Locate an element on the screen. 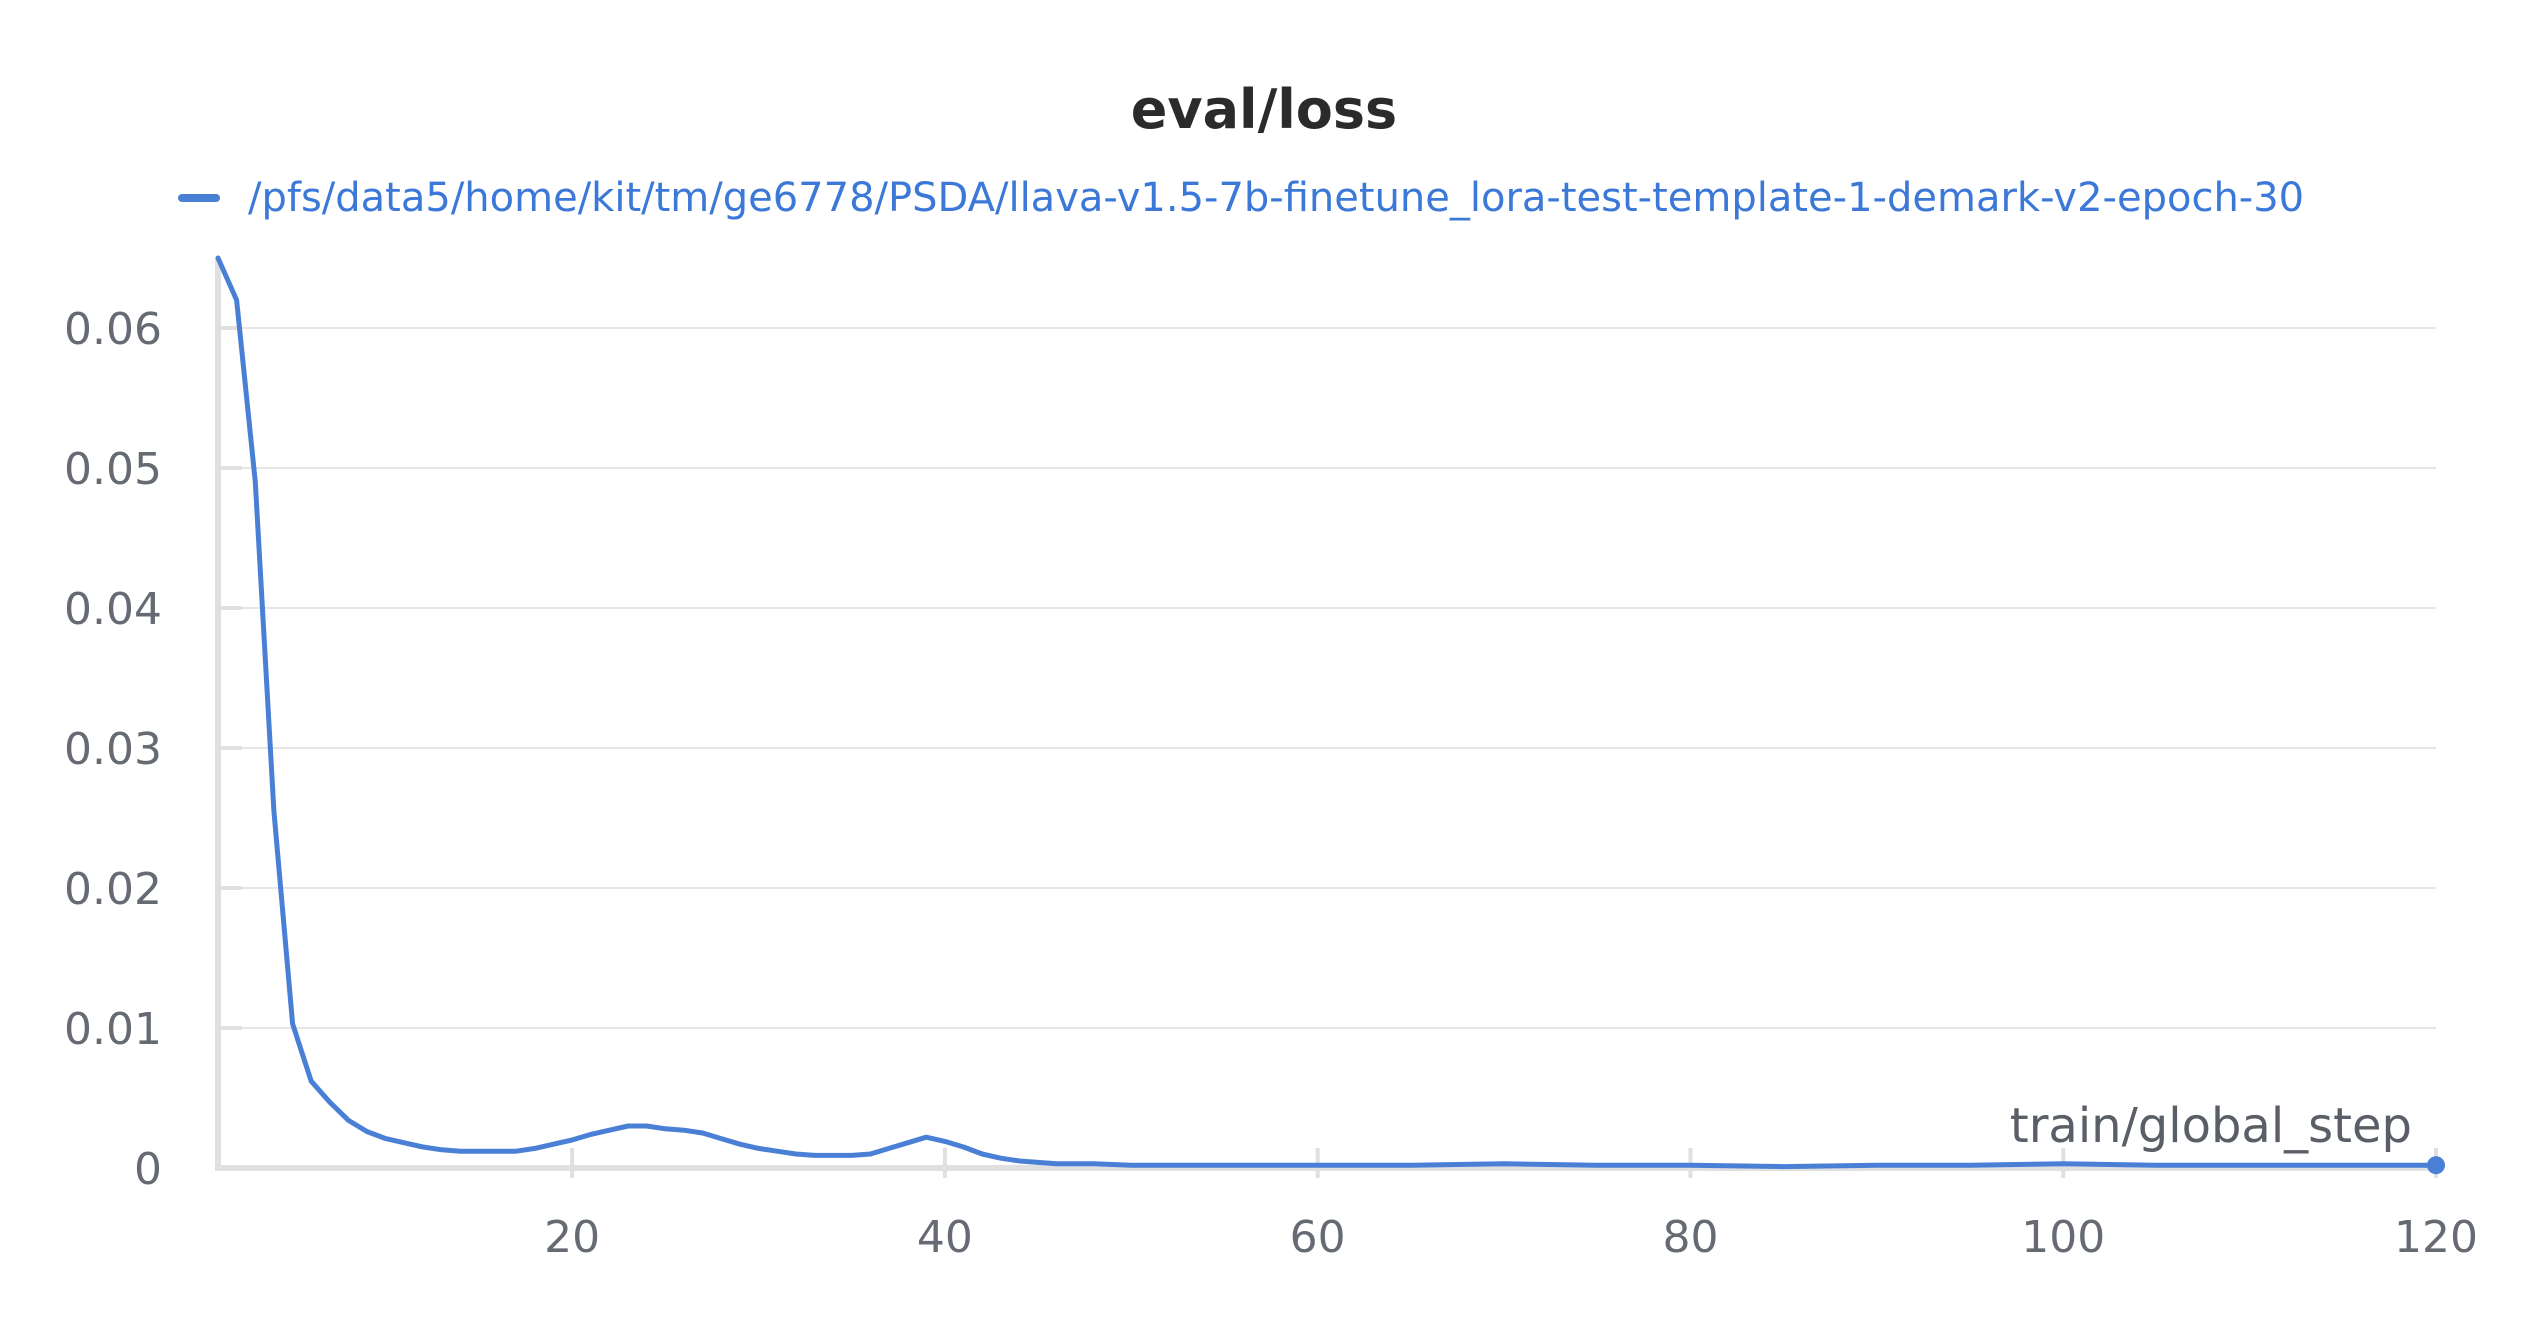 This screenshot has height=1328, width=2528. x-tick-label: 80 is located at coordinates (1690, 1237).